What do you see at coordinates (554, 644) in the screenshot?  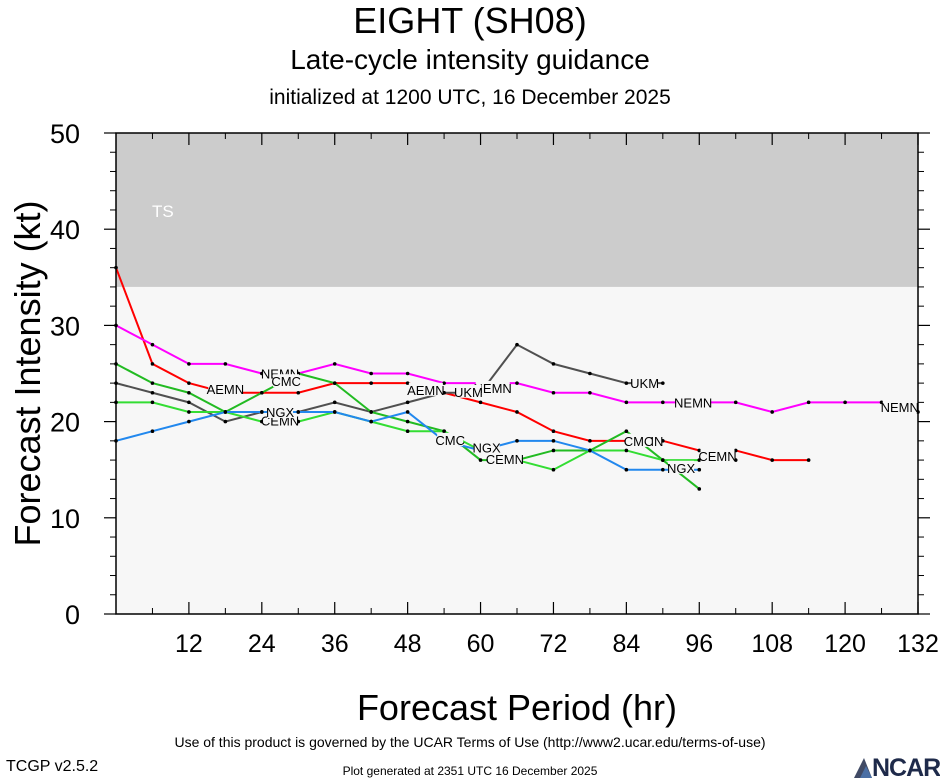 I see `x-tick-label: 72` at bounding box center [554, 644].